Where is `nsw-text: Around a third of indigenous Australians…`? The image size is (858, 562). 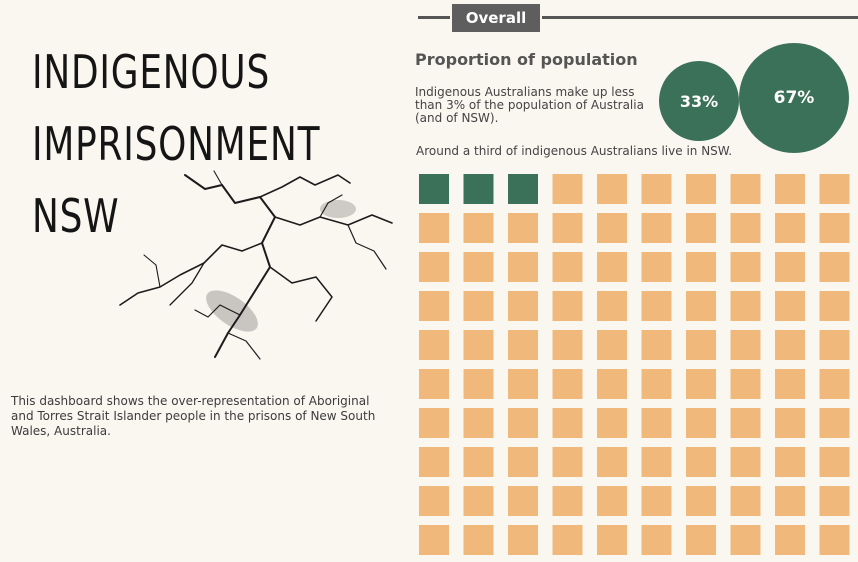
nsw-text: Around a third of indigenous Australians… is located at coordinates (574, 151).